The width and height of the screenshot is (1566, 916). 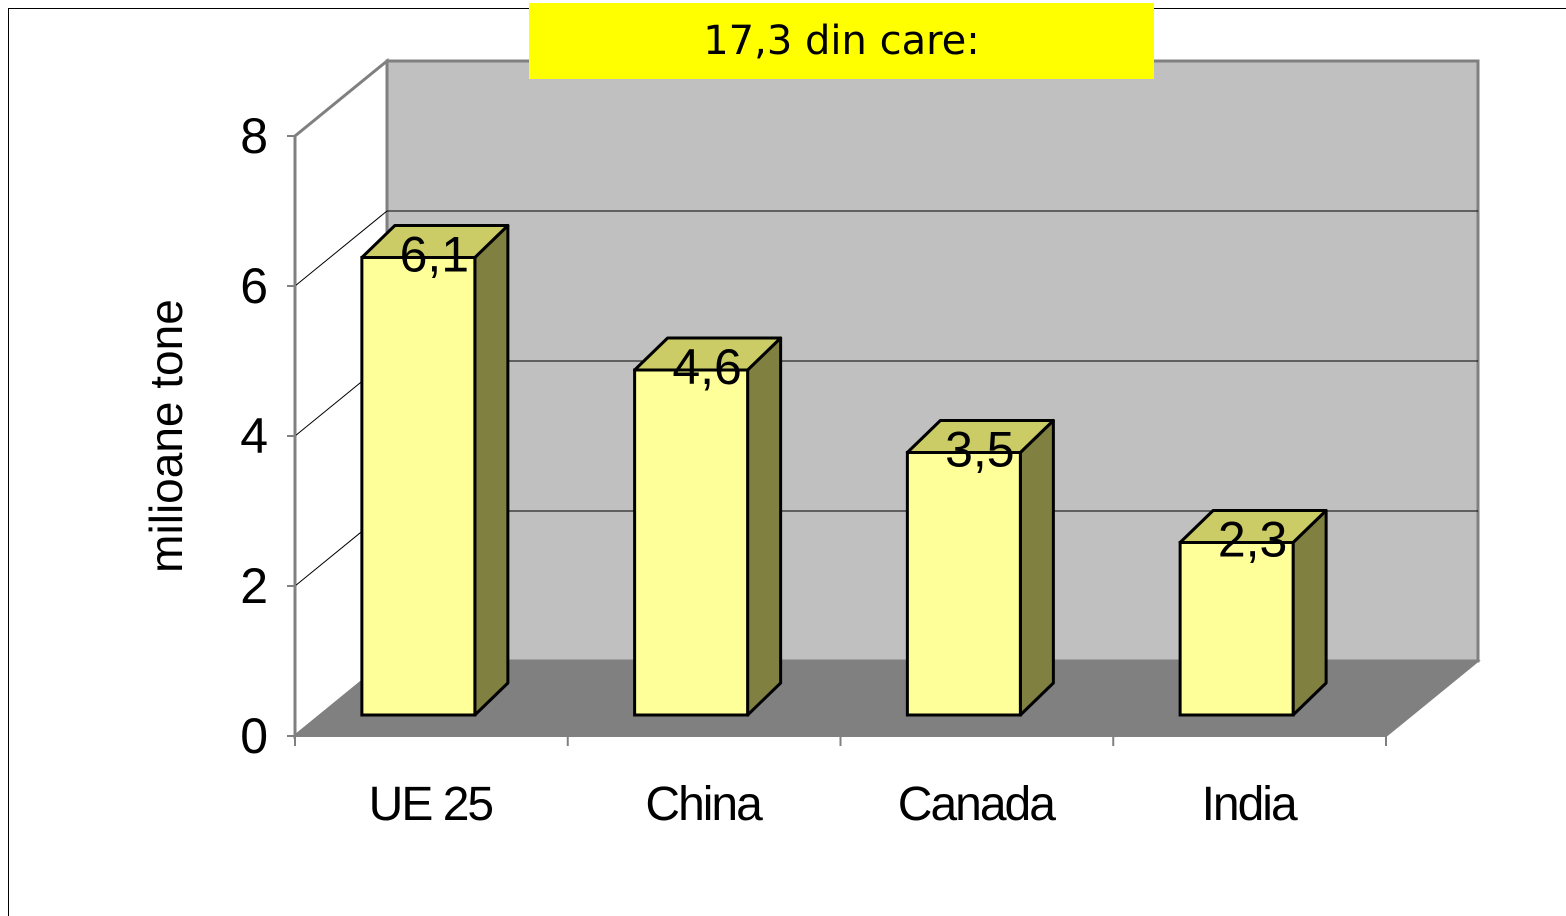 What do you see at coordinates (435, 255) in the screenshot?
I see `data-label: 6,1` at bounding box center [435, 255].